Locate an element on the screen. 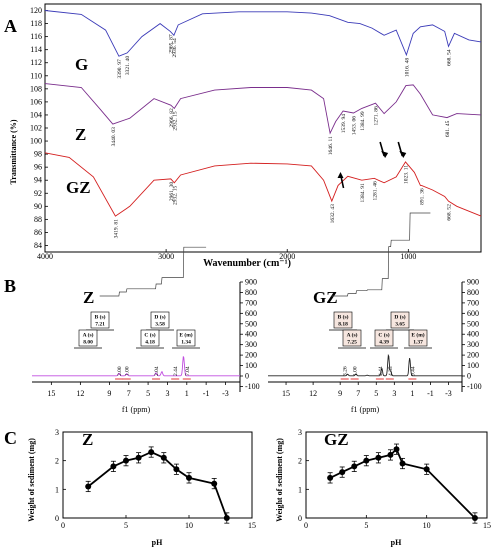 The image size is (494, 550). x-axis-label: Wavenumber (cm⁻¹) is located at coordinates (247, 263).